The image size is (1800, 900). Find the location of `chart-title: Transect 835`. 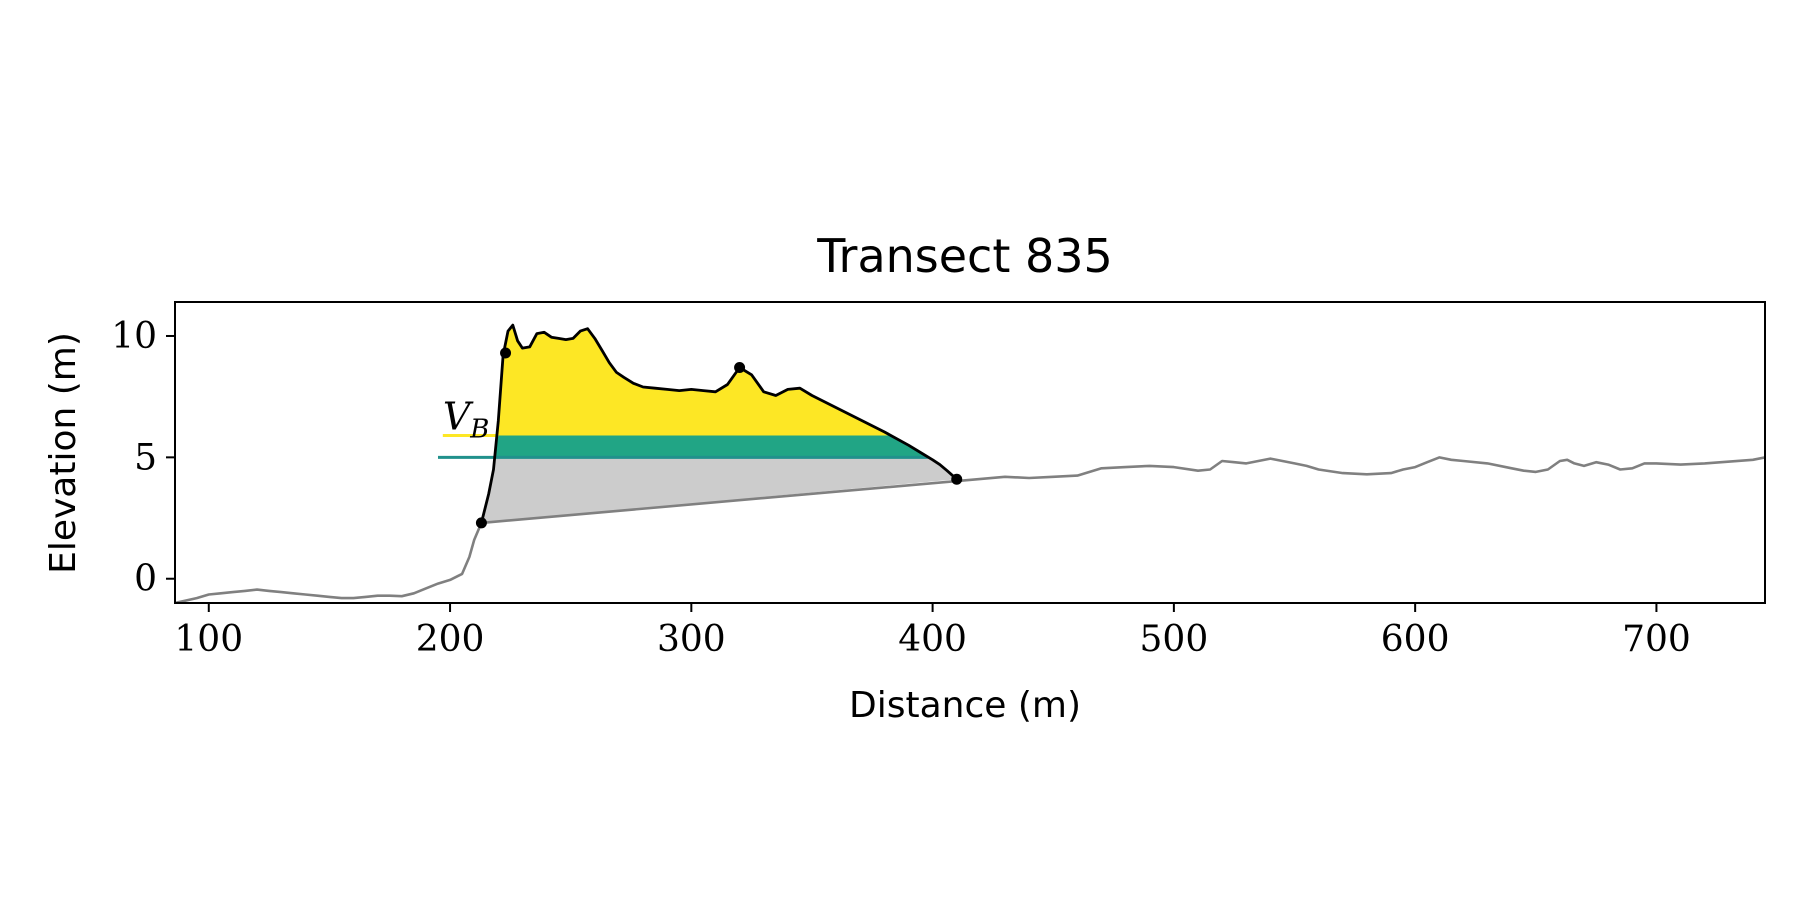

chart-title: Transect 835 is located at coordinates (964, 256).